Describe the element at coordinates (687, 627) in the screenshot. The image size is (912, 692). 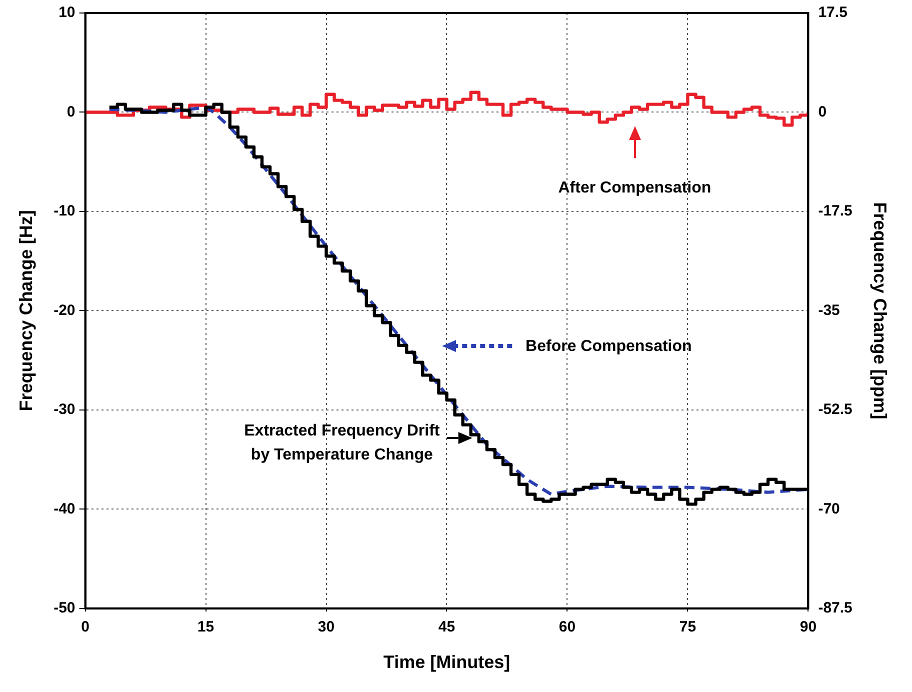
I see `x-tick-label: 75` at that location.